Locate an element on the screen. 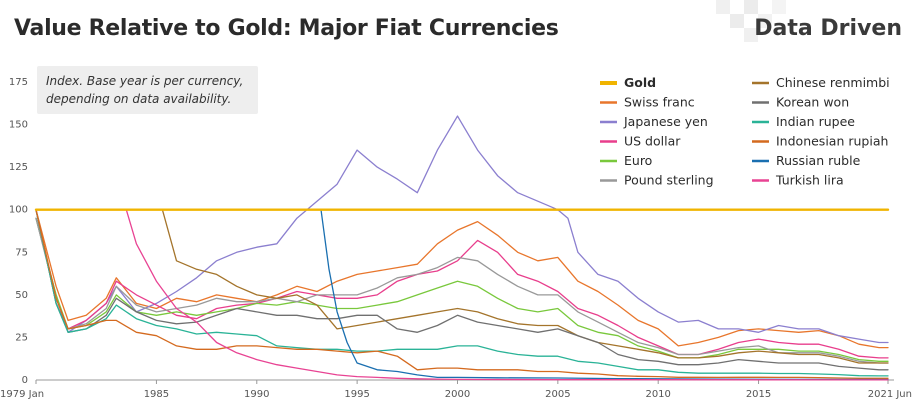 Image resolution: width=912 pixels, height=403 pixels. x-tick-label: 2015 is located at coordinates (758, 394).